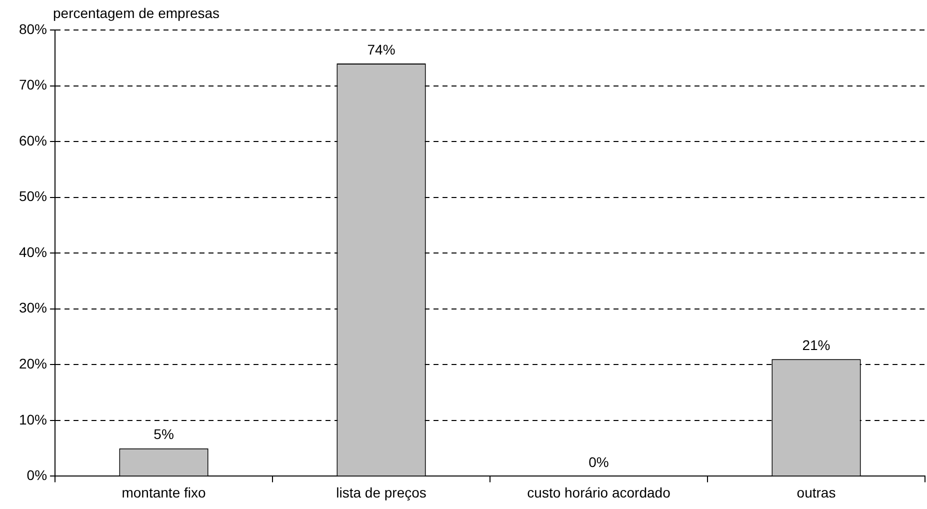 Image resolution: width=927 pixels, height=509 pixels. What do you see at coordinates (599, 492) in the screenshot?
I see `x-tick-label: custo horário acordado` at bounding box center [599, 492].